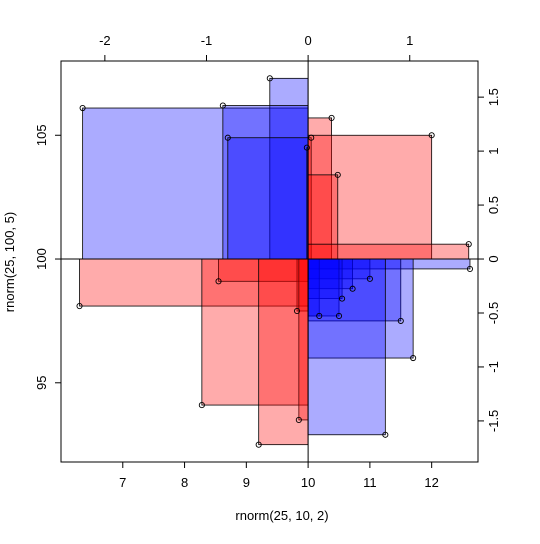 The image size is (540, 544). What do you see at coordinates (184, 482) in the screenshot?
I see `bottom-tick-label-1: 8` at bounding box center [184, 482].